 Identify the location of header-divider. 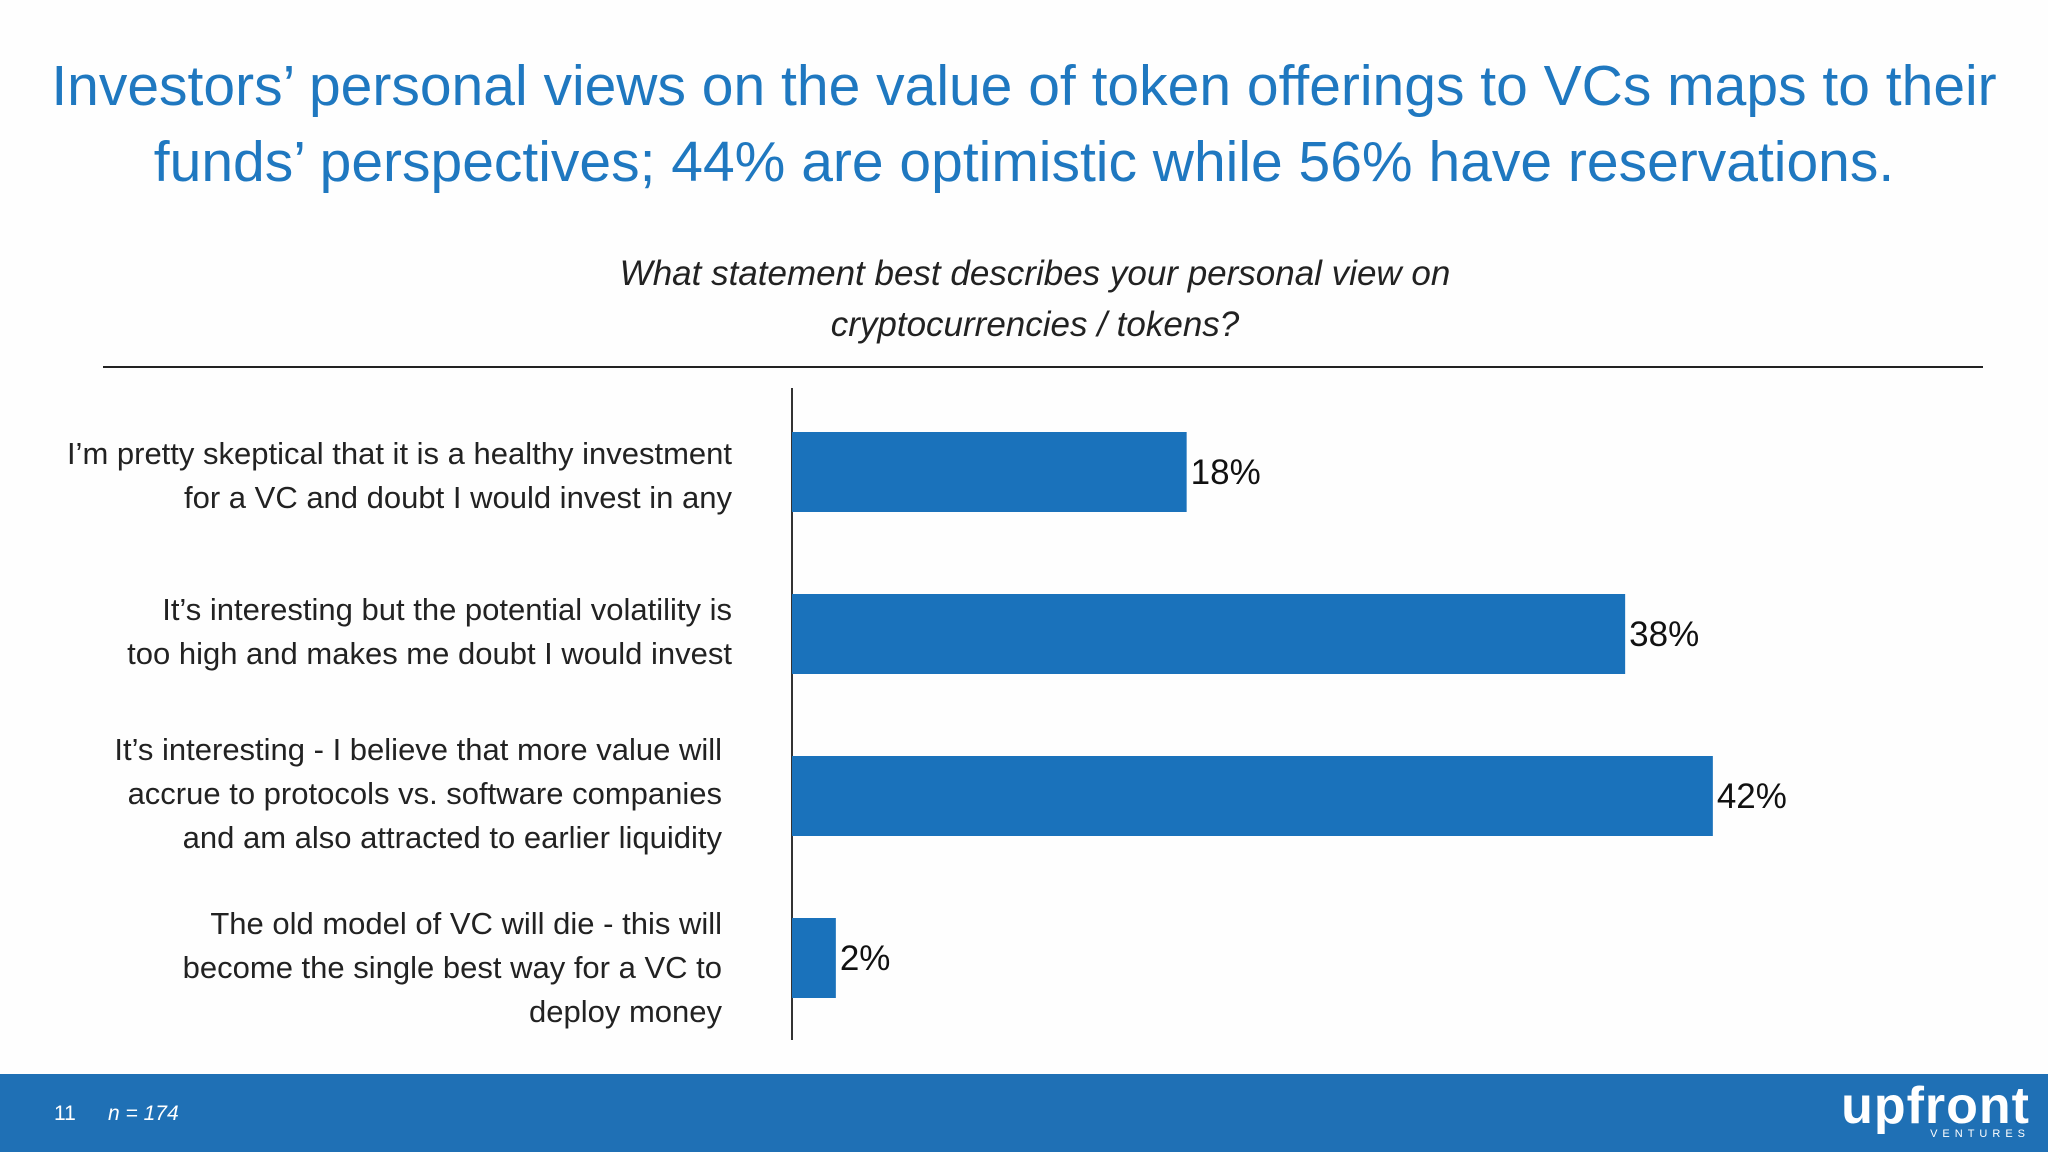
(1043, 367).